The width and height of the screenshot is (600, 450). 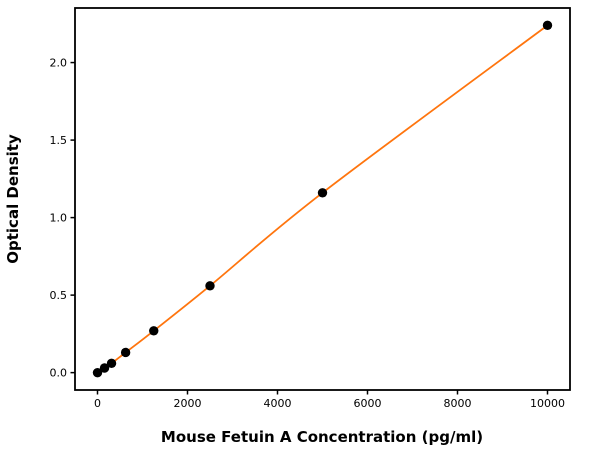 I want to click on x-tick-label: 4000, so click(x=278, y=403).